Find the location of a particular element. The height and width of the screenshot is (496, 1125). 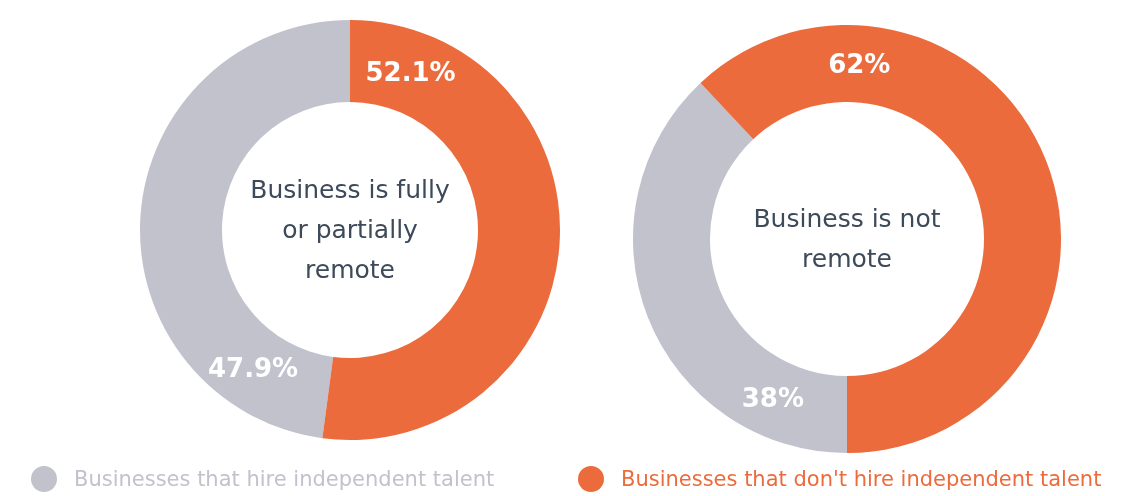

text: Business is not remote is located at coordinates (847, 239).